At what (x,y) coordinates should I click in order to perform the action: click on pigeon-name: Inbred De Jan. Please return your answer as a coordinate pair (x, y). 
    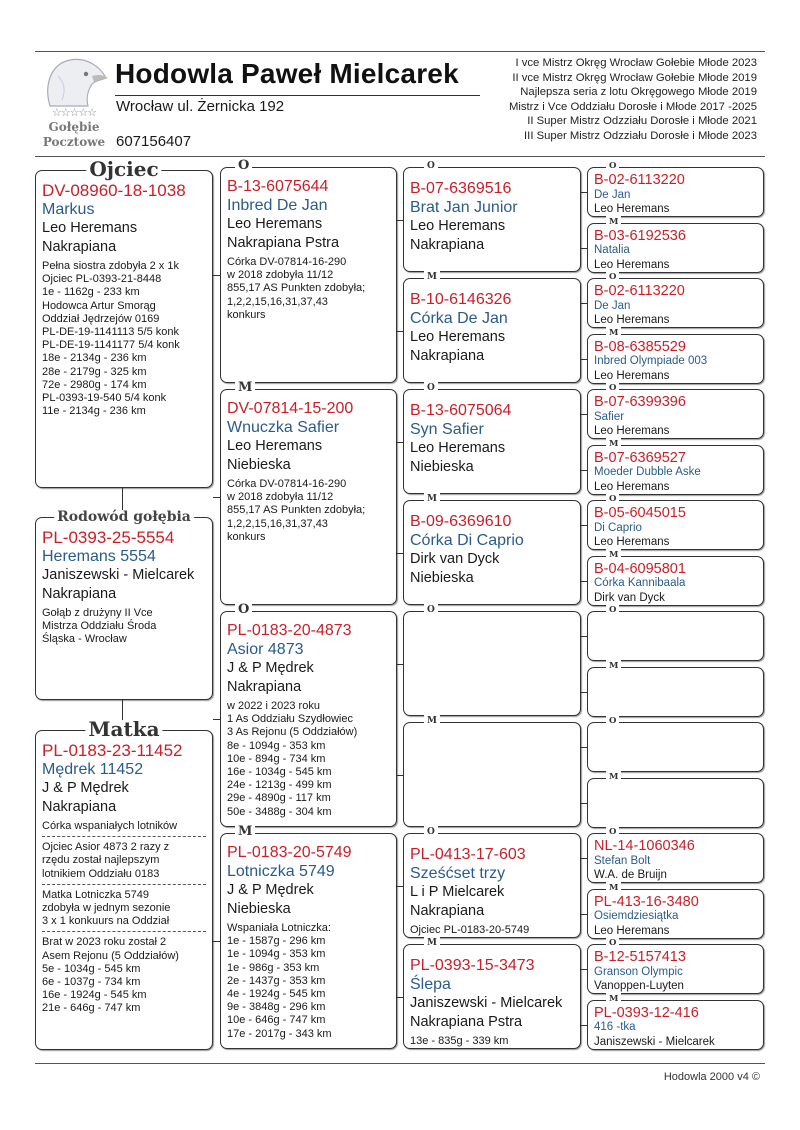
    Looking at the image, I should click on (277, 205).